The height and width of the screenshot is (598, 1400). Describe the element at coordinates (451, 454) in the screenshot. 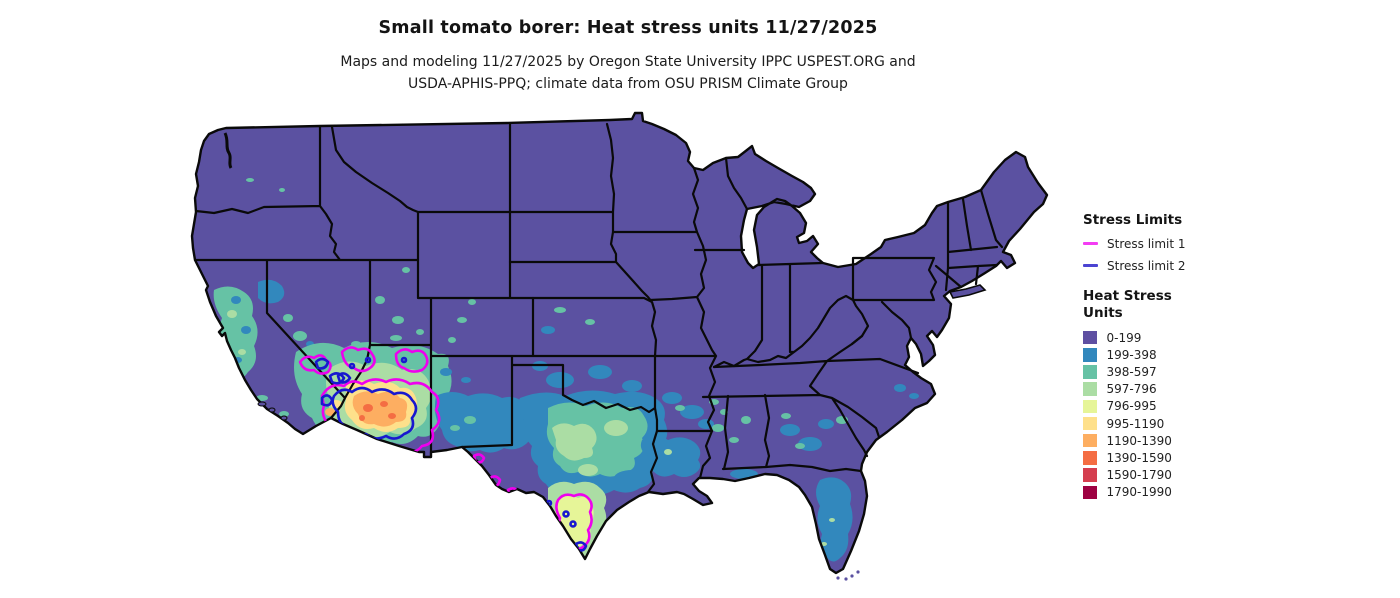

I see `stress-limit-2-contours` at that location.